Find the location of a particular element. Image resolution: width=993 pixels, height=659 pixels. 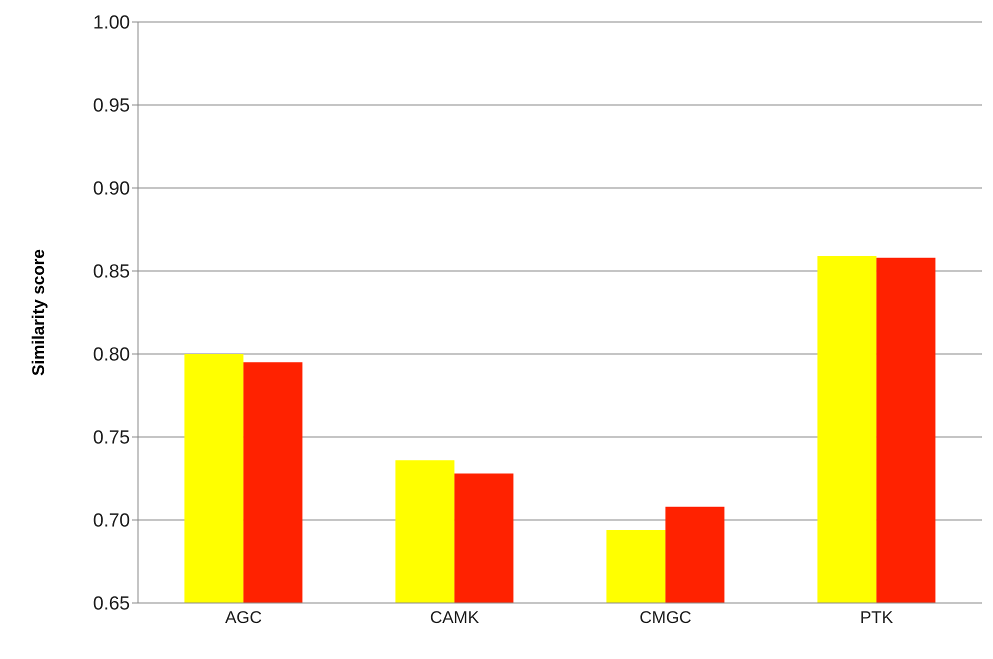

x-tick-label: CMGC is located at coordinates (666, 618).